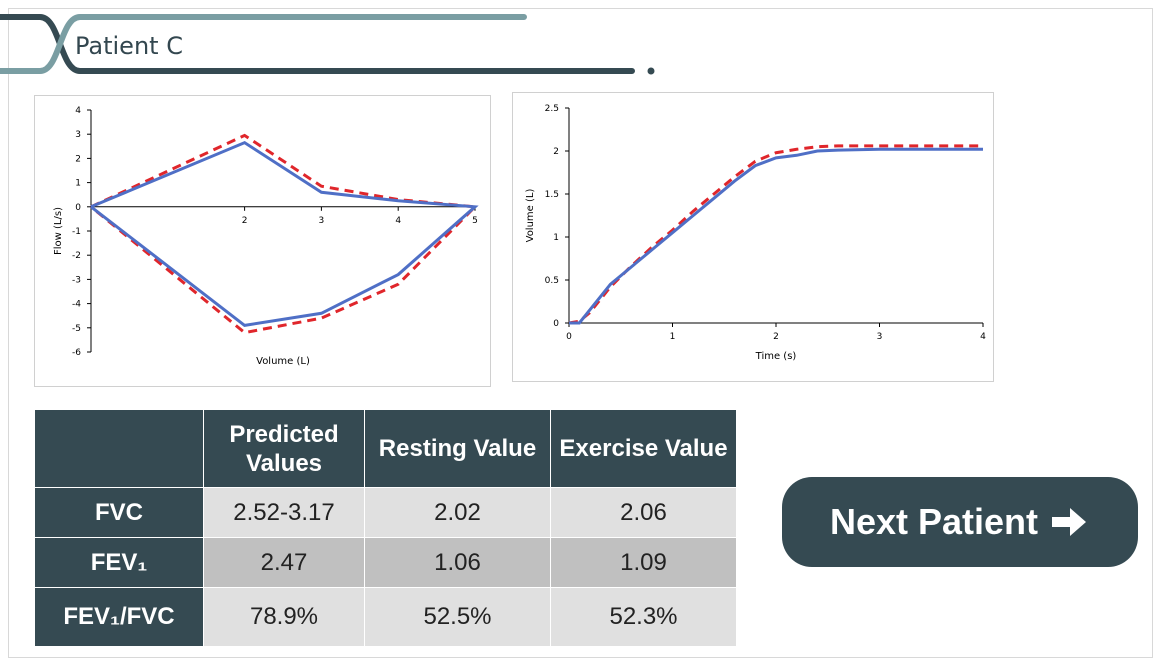 The image size is (1157, 660). Describe the element at coordinates (283, 361) in the screenshot. I see `x-axis-label: Volume (L)` at that location.